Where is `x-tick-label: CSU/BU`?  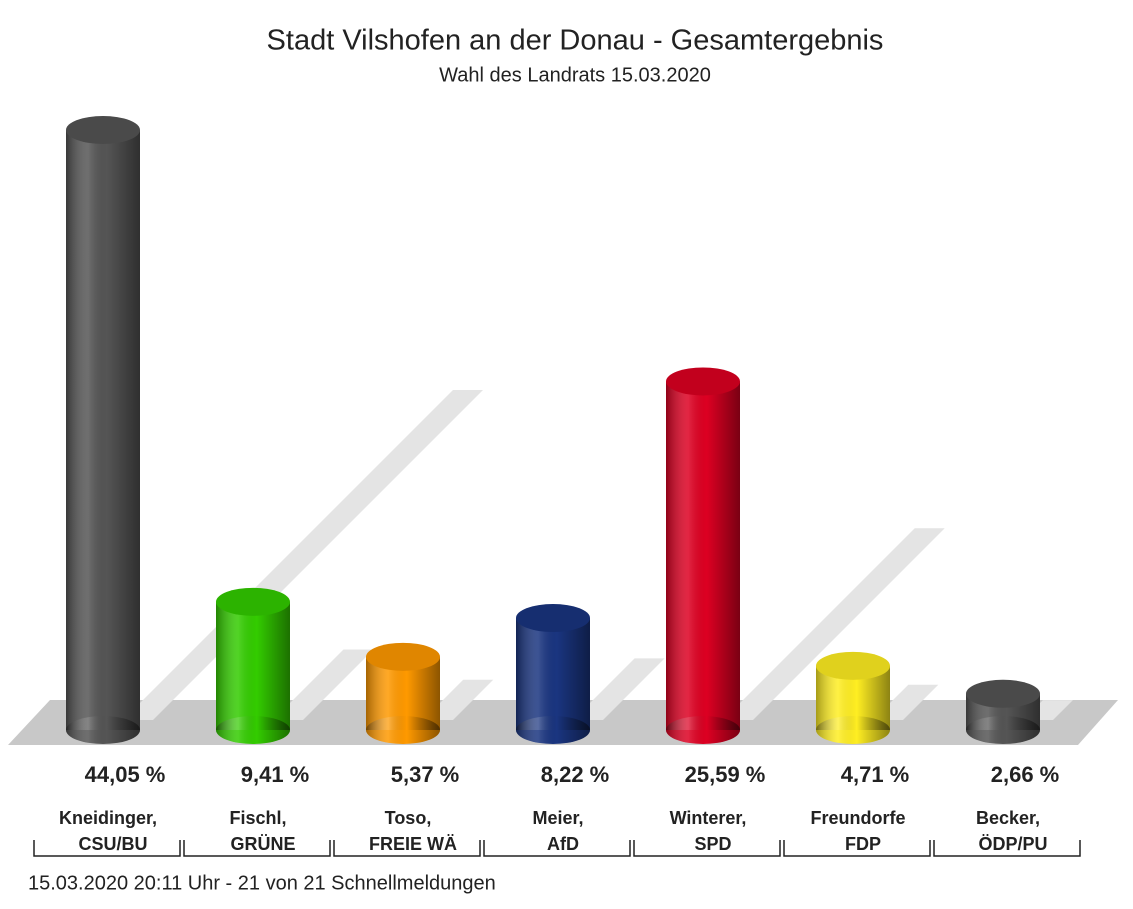 x-tick-label: CSU/BU is located at coordinates (112, 844).